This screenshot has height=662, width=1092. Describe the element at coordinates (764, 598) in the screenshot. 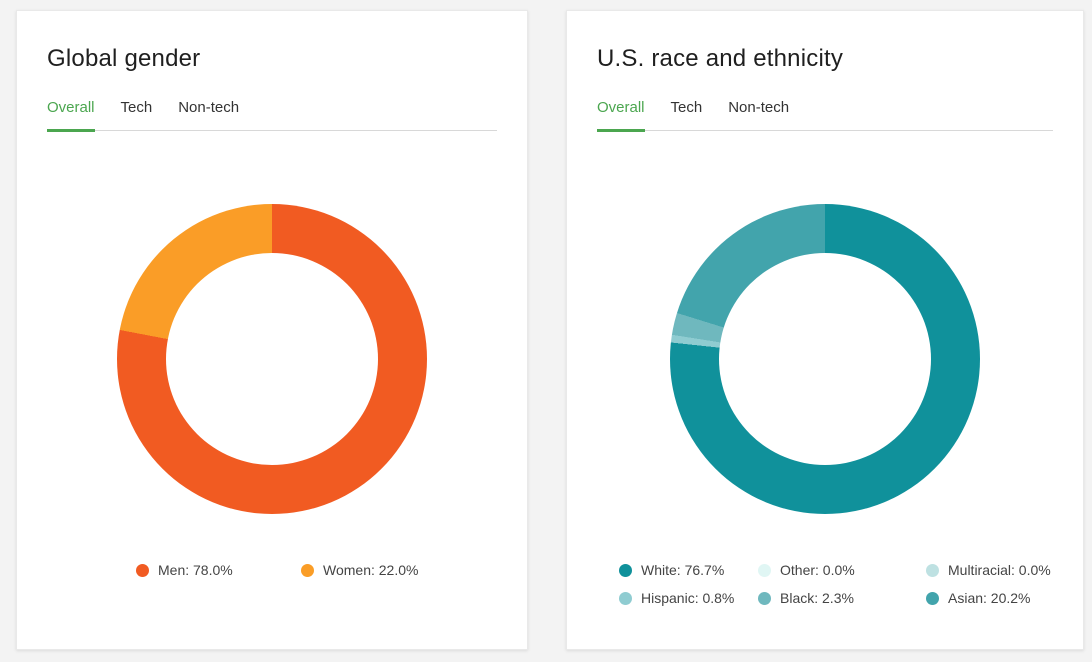

I see `black-dot-icon` at that location.